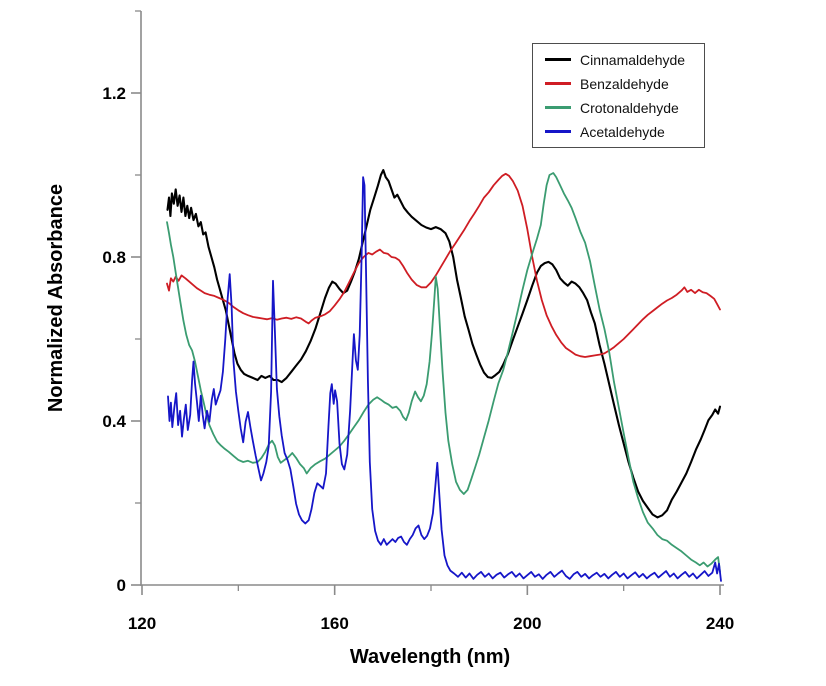 The image size is (826, 686). I want to click on legend-label: Benzaldehyde, so click(624, 83).